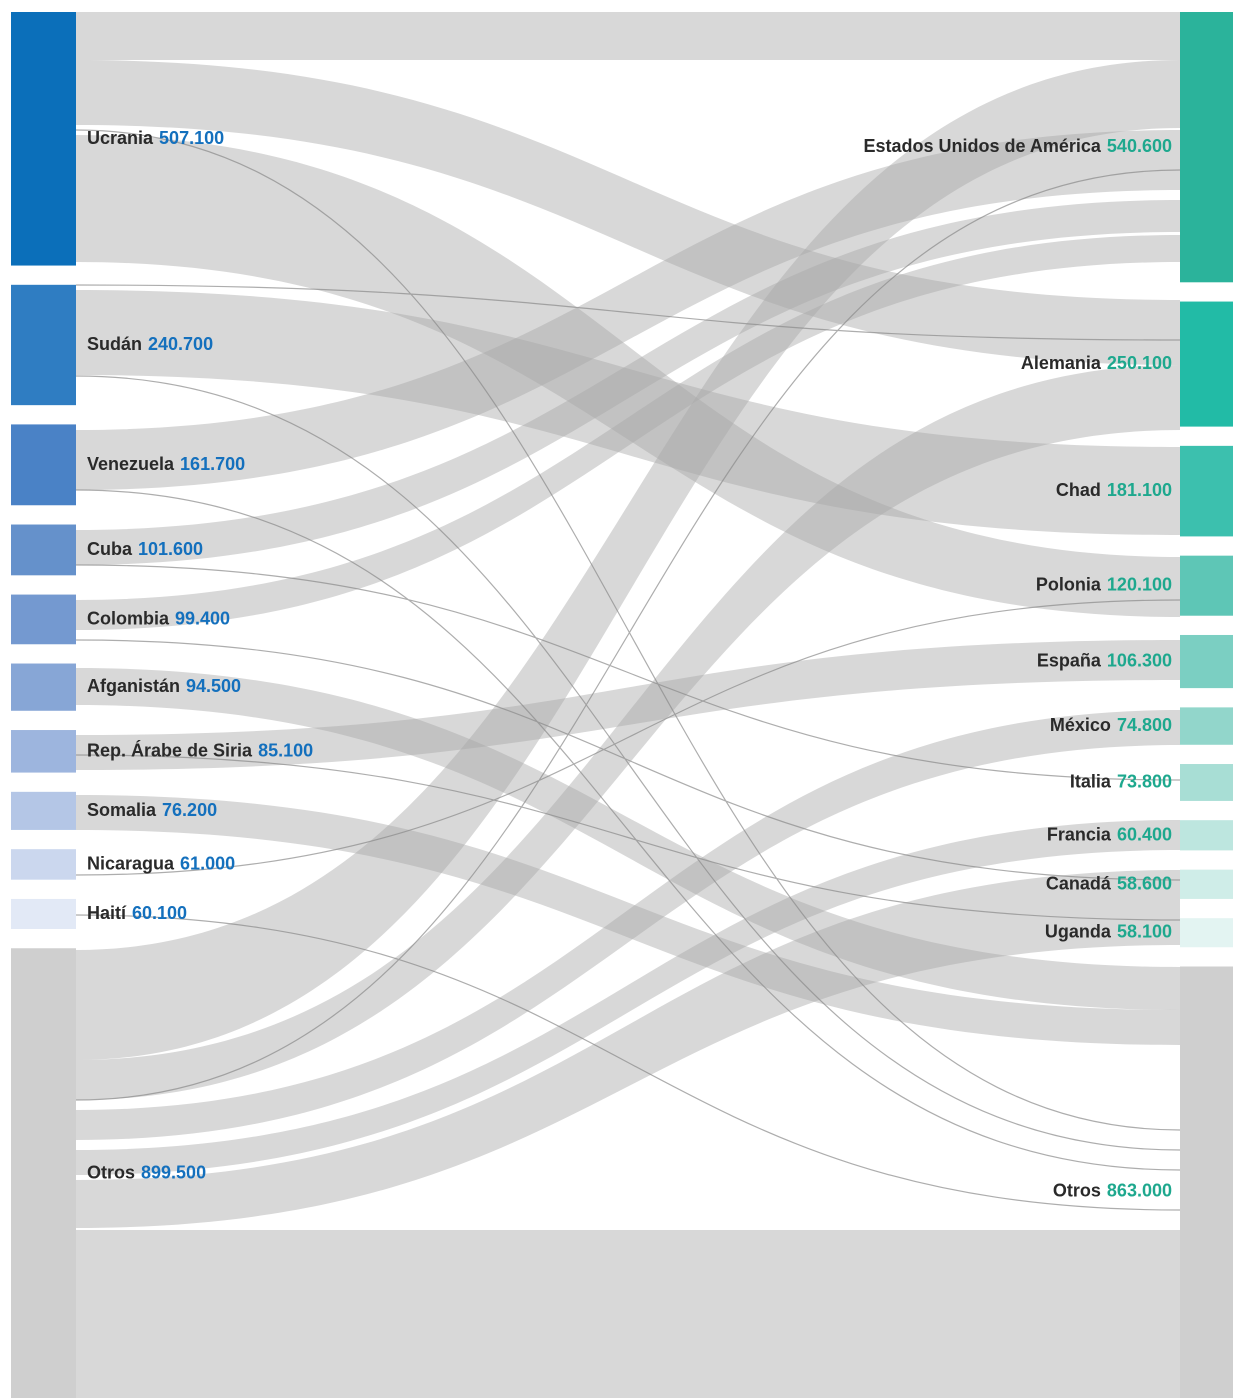  I want to click on node-label: Sudán 240.700, so click(150, 344).